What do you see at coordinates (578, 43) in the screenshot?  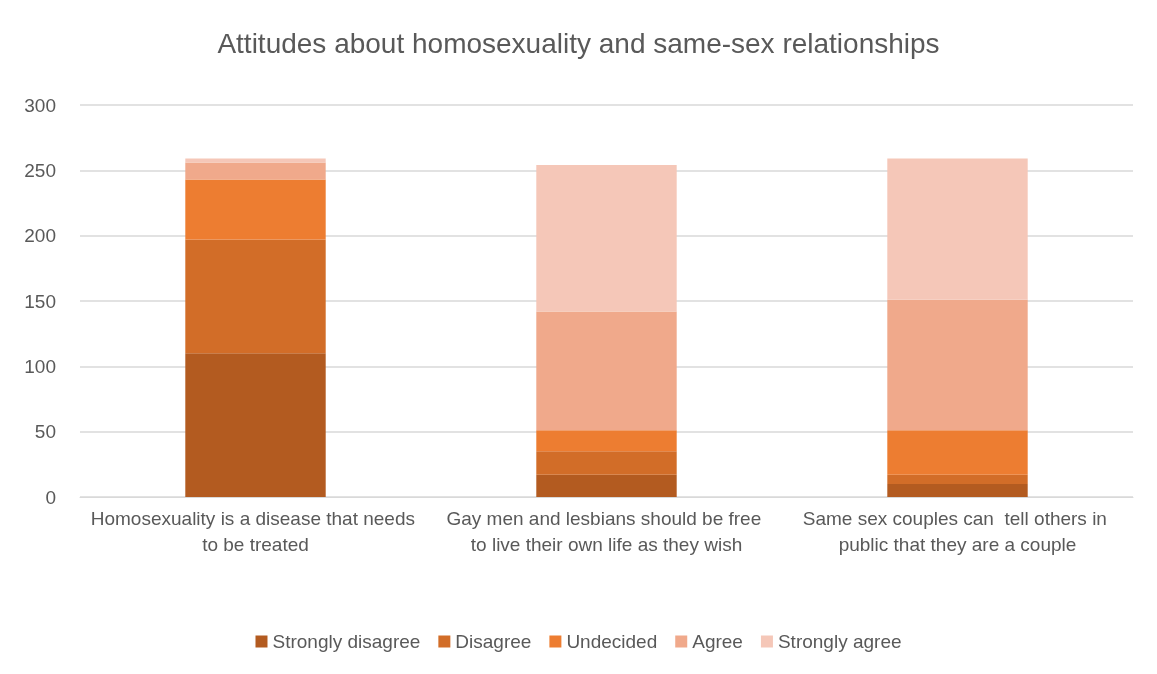 I see `chart-title: Attitudes about homosexuality and same-sex relationships` at bounding box center [578, 43].